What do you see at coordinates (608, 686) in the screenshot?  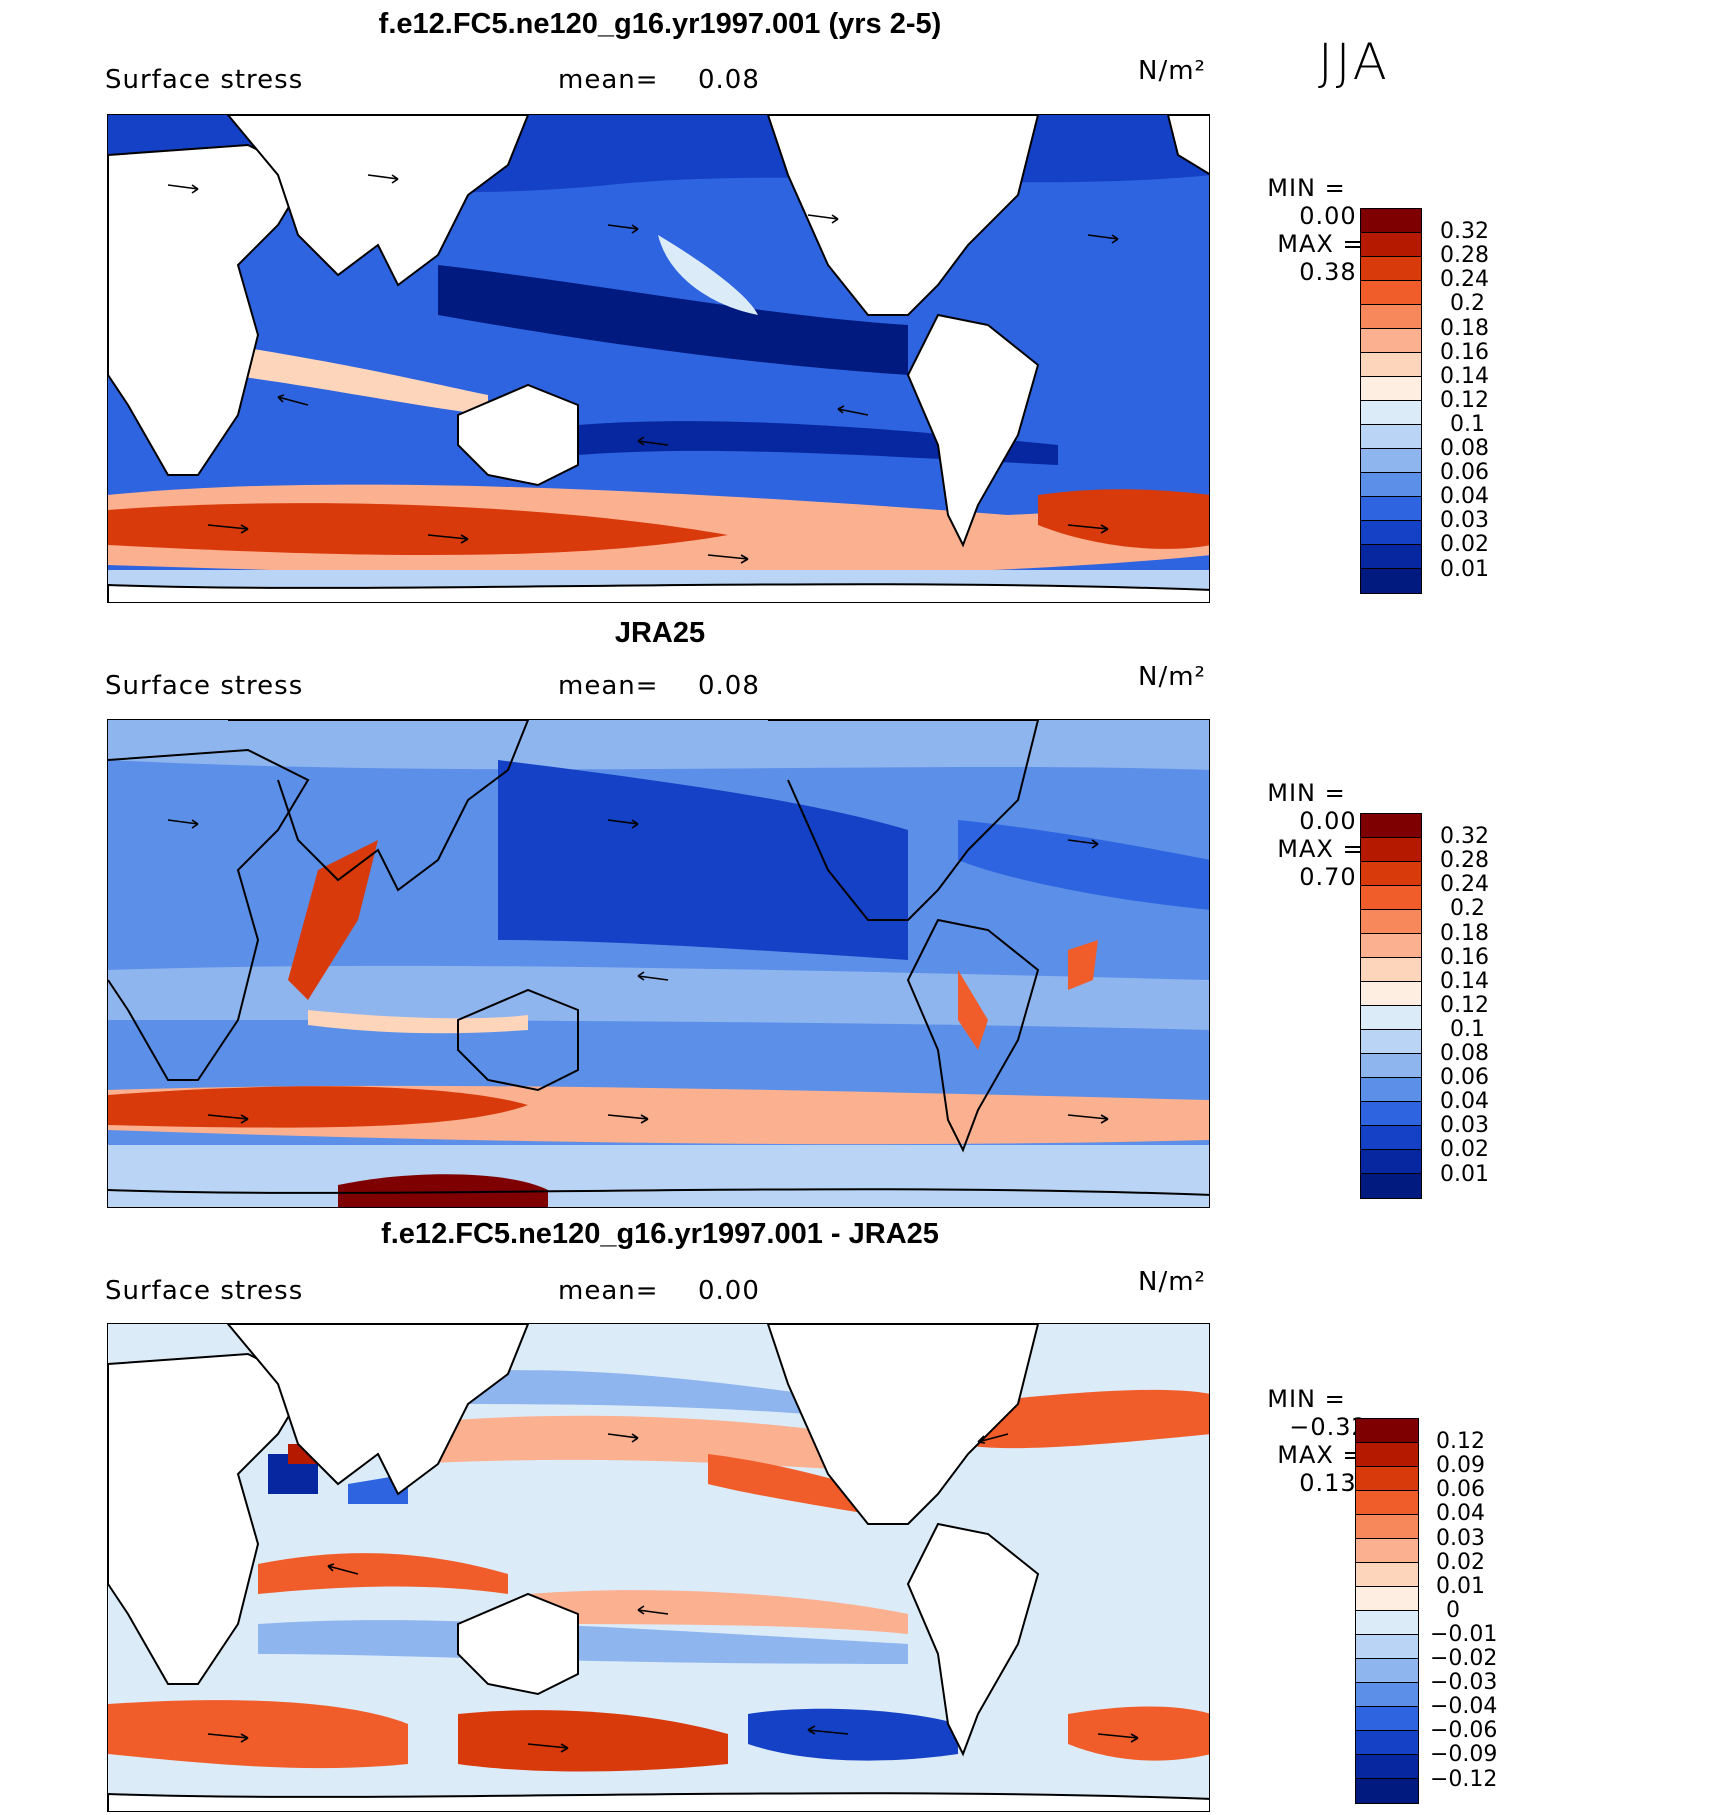 I see `panel-2-mean-label: mean=` at bounding box center [608, 686].